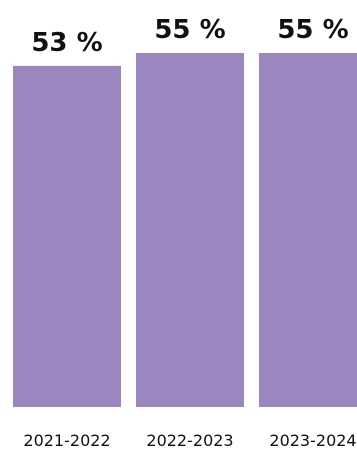 The height and width of the screenshot is (449, 357). I want to click on value-label: 53 %, so click(66, 43).